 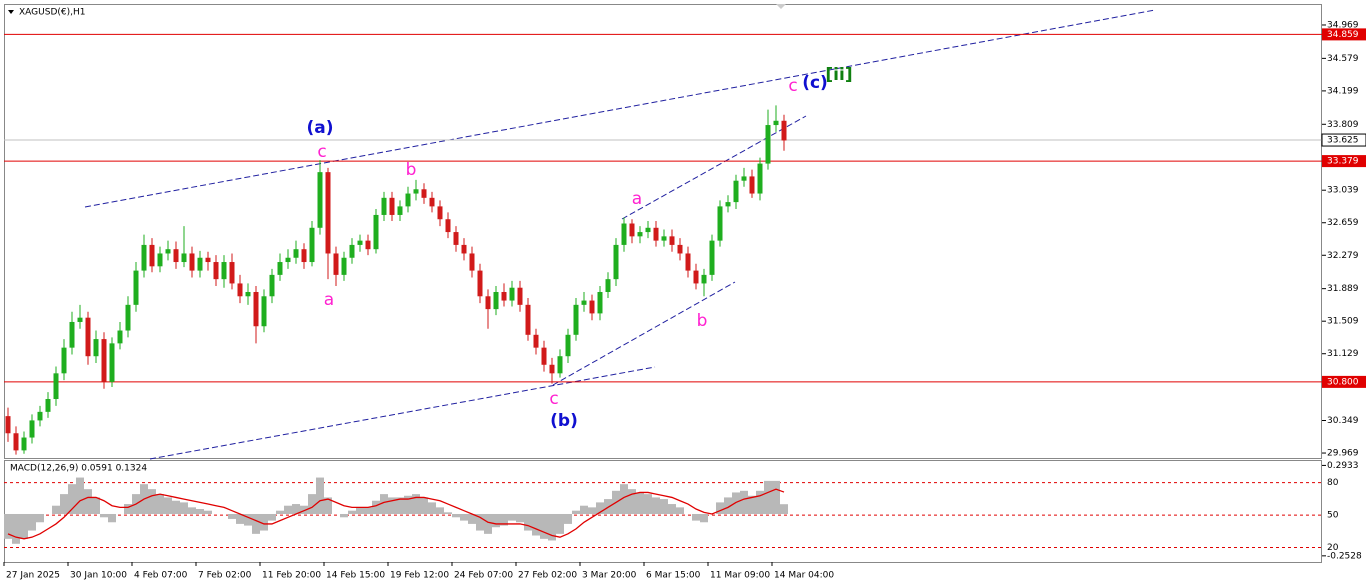 I want to click on y-tick-label: 34.579, so click(x=1343, y=59).